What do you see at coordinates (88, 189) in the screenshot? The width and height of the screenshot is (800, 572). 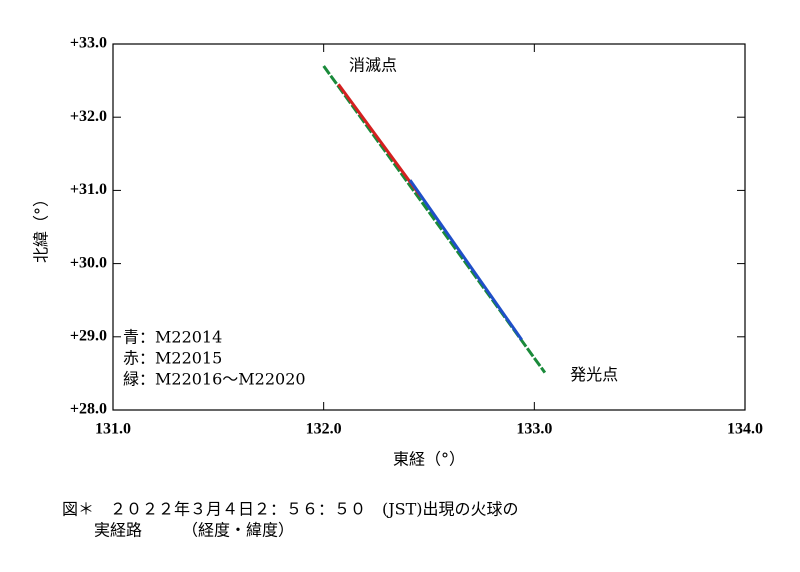 I see `y-tick-label: +31.0` at bounding box center [88, 189].